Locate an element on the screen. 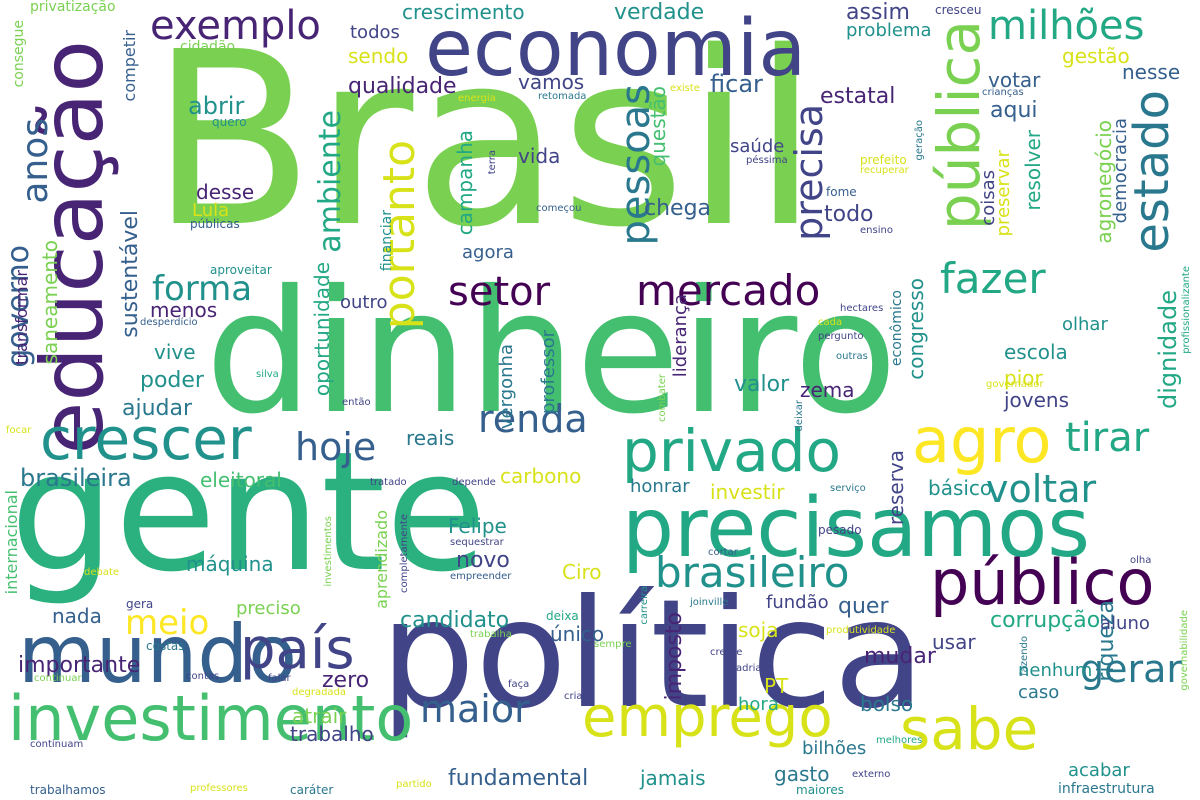  word-problema: problema is located at coordinates (889, 30).